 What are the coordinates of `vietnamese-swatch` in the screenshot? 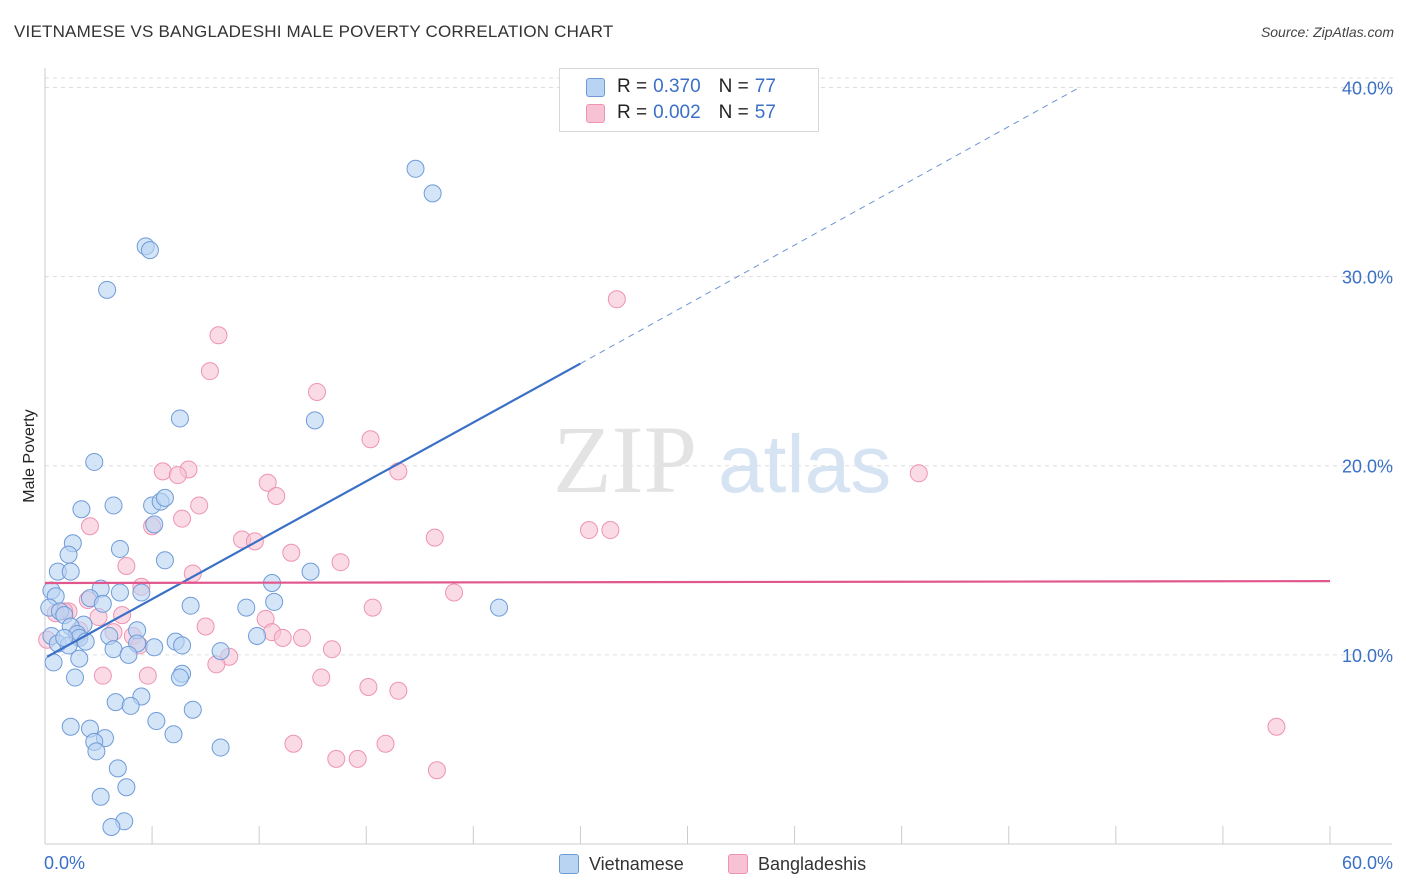 It's located at (595, 87).